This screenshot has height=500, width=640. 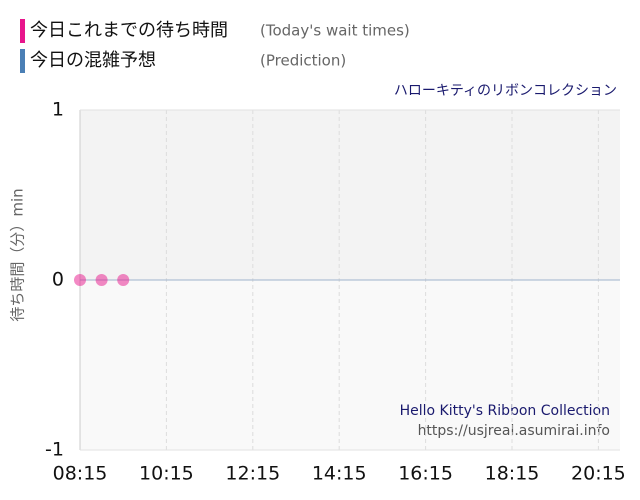 I want to click on y-tick-label: 1, so click(x=58, y=110).